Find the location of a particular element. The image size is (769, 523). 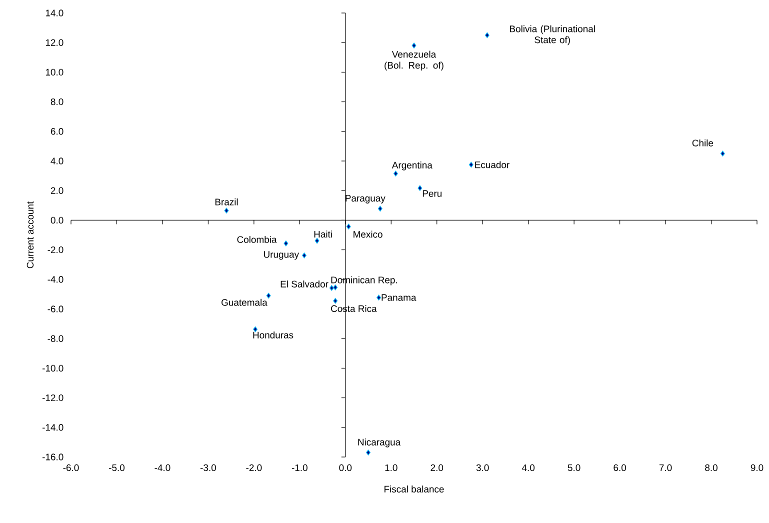

x-tick-label: 4.0 is located at coordinates (528, 468).